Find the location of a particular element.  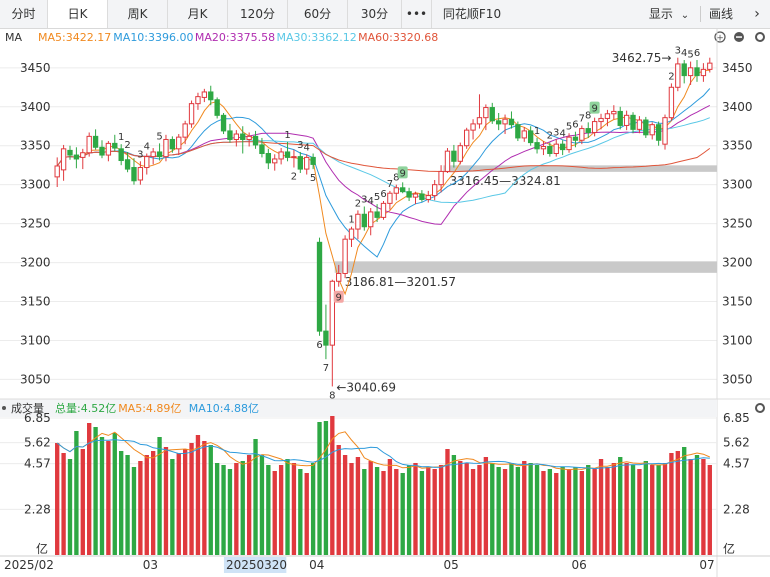

price-tick-label-left: 3200 is located at coordinates (35, 263).